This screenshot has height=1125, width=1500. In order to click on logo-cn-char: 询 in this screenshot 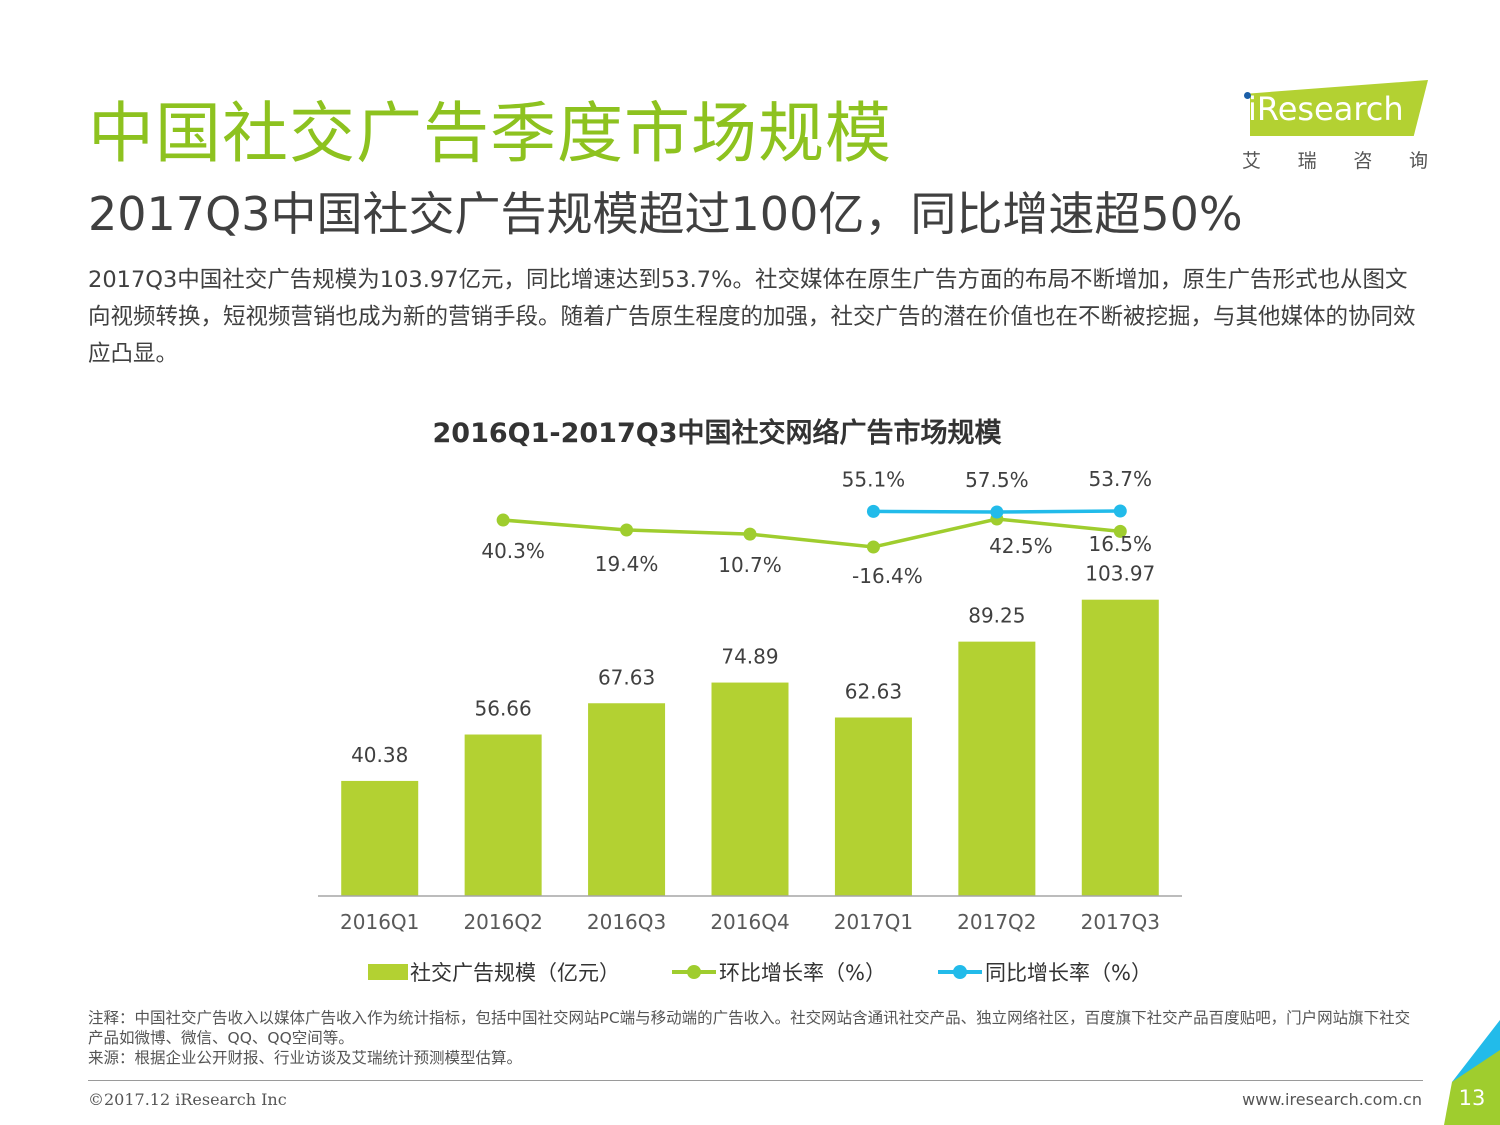, I will do `click(1418, 161)`.